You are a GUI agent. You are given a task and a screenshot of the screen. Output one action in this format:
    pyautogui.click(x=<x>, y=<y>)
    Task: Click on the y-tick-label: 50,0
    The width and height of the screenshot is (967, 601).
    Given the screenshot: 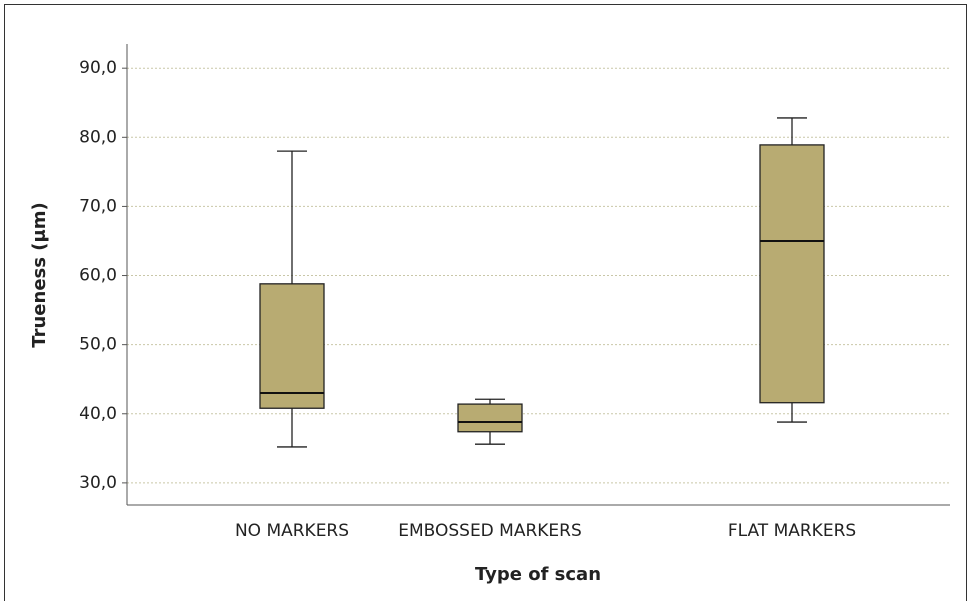 What is the action you would take?
    pyautogui.click(x=98, y=345)
    